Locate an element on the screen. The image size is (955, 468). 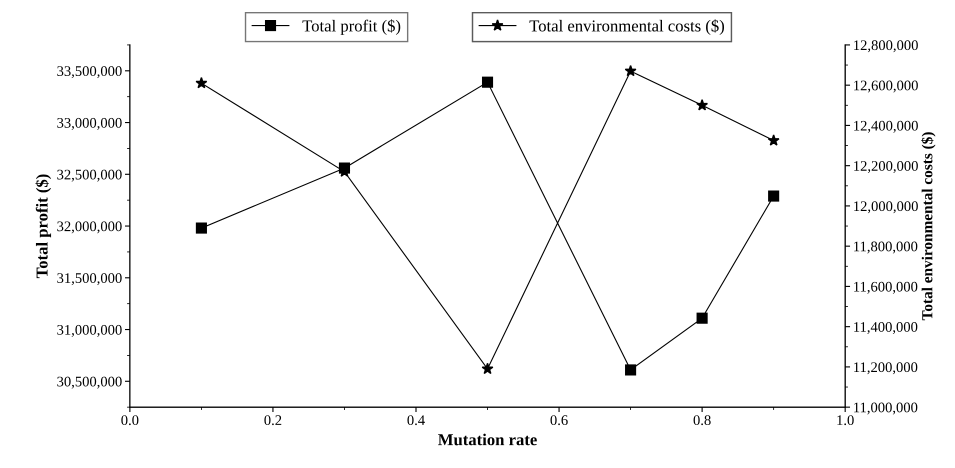
x-tick-label: 0.2 is located at coordinates (273, 420).